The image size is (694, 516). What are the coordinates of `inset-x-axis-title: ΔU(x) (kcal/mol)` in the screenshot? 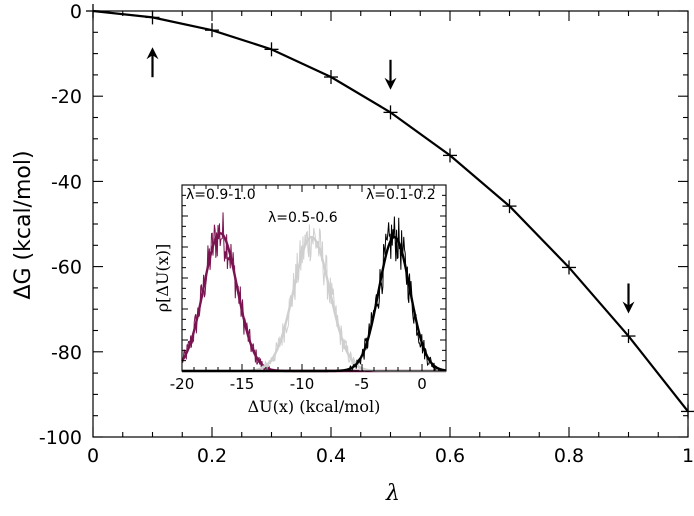 It's located at (314, 406).